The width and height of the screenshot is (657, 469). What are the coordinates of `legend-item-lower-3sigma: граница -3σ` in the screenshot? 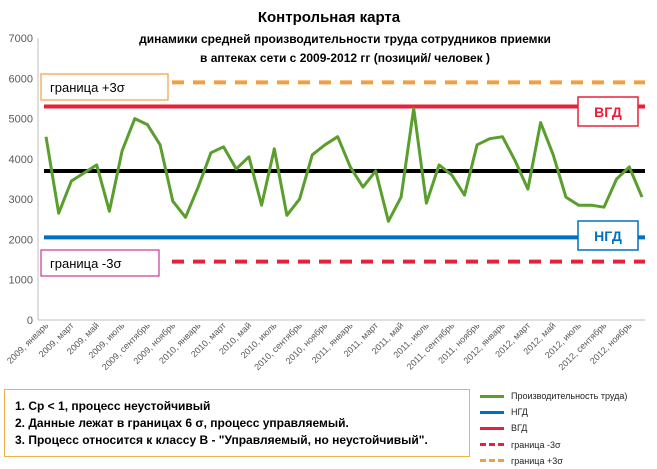 It's located at (553, 445).